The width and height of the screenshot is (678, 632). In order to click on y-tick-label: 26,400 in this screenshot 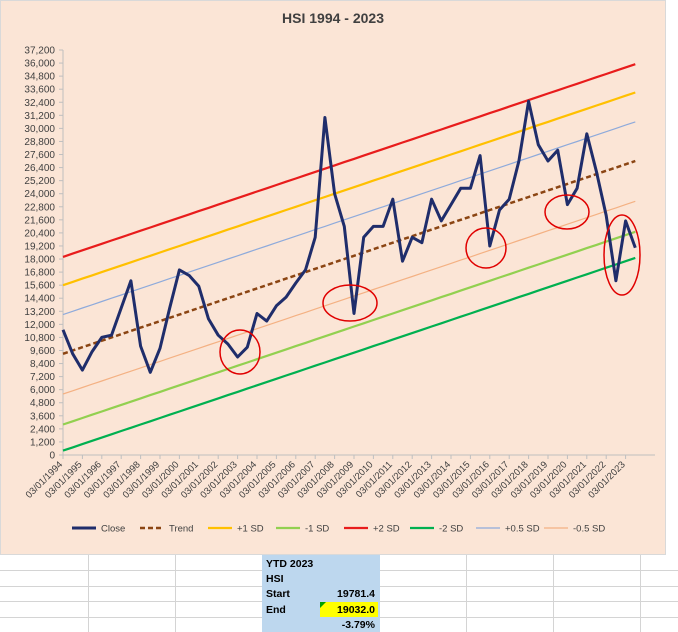, I will do `click(39, 168)`.